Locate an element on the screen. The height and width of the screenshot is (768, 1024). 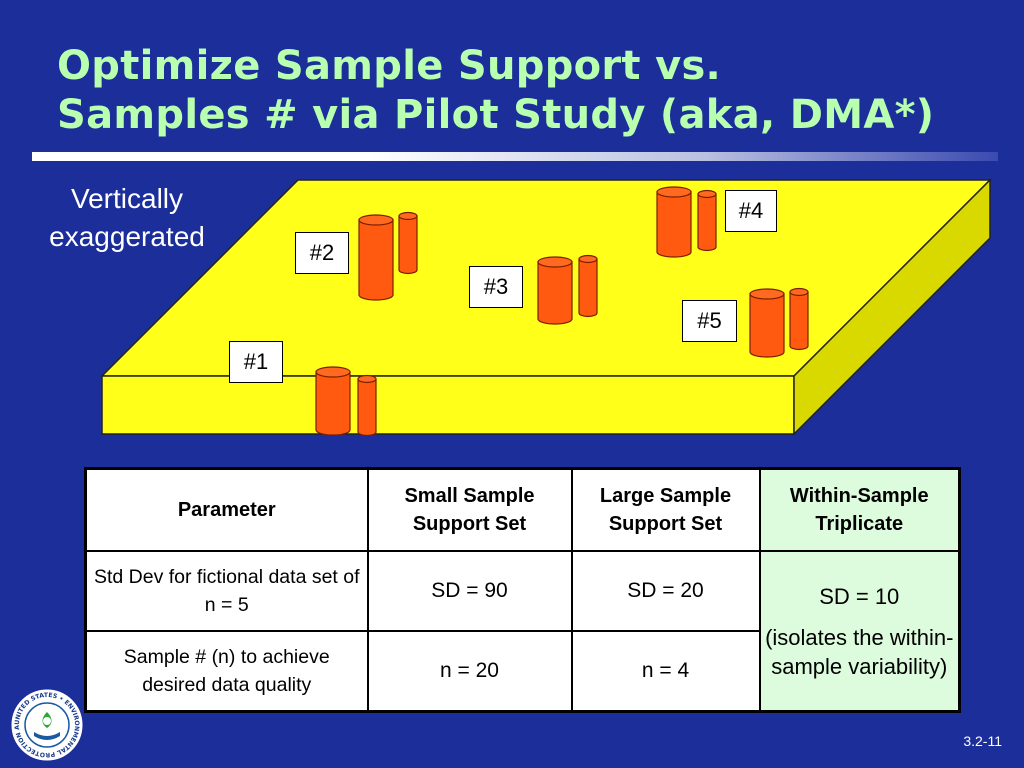
triplicate-note: (isolates the within-sample variability) is located at coordinates (859, 652).